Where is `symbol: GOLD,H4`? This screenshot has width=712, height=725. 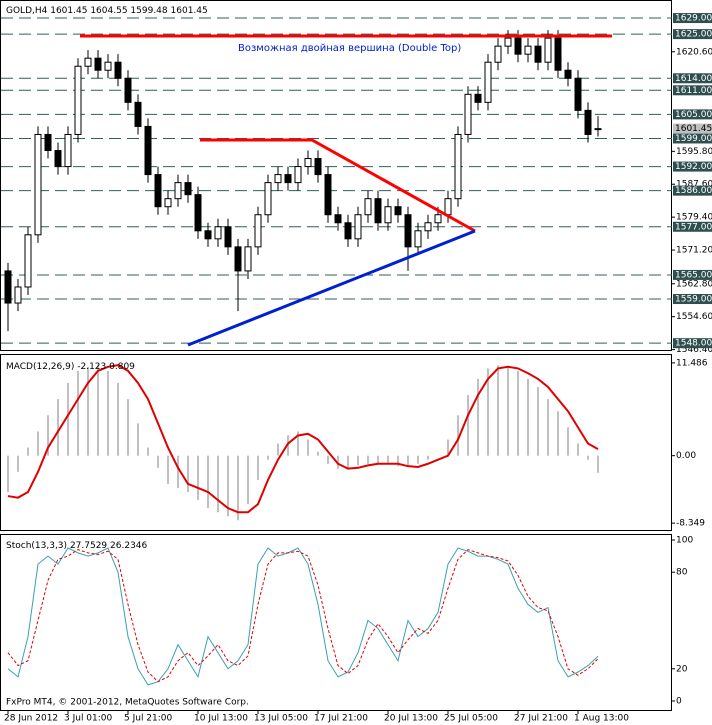
symbol: GOLD,H4 is located at coordinates (27, 11).